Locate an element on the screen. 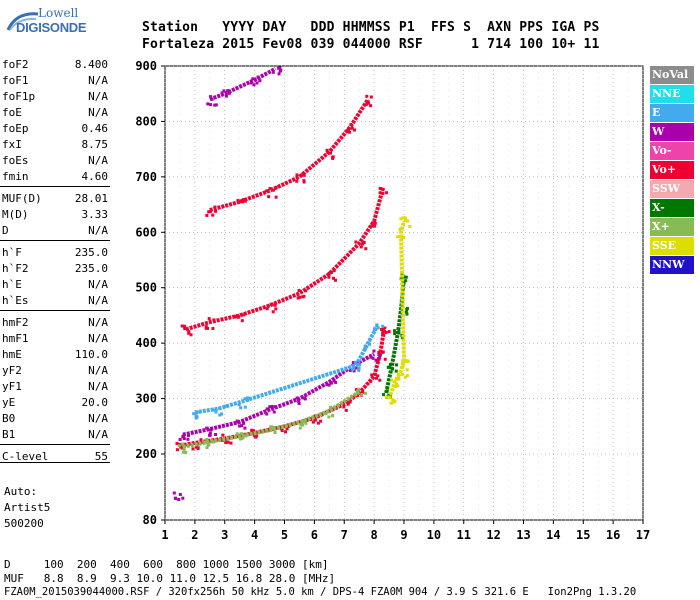  param-row: h`E N/A is located at coordinates (55, 286).